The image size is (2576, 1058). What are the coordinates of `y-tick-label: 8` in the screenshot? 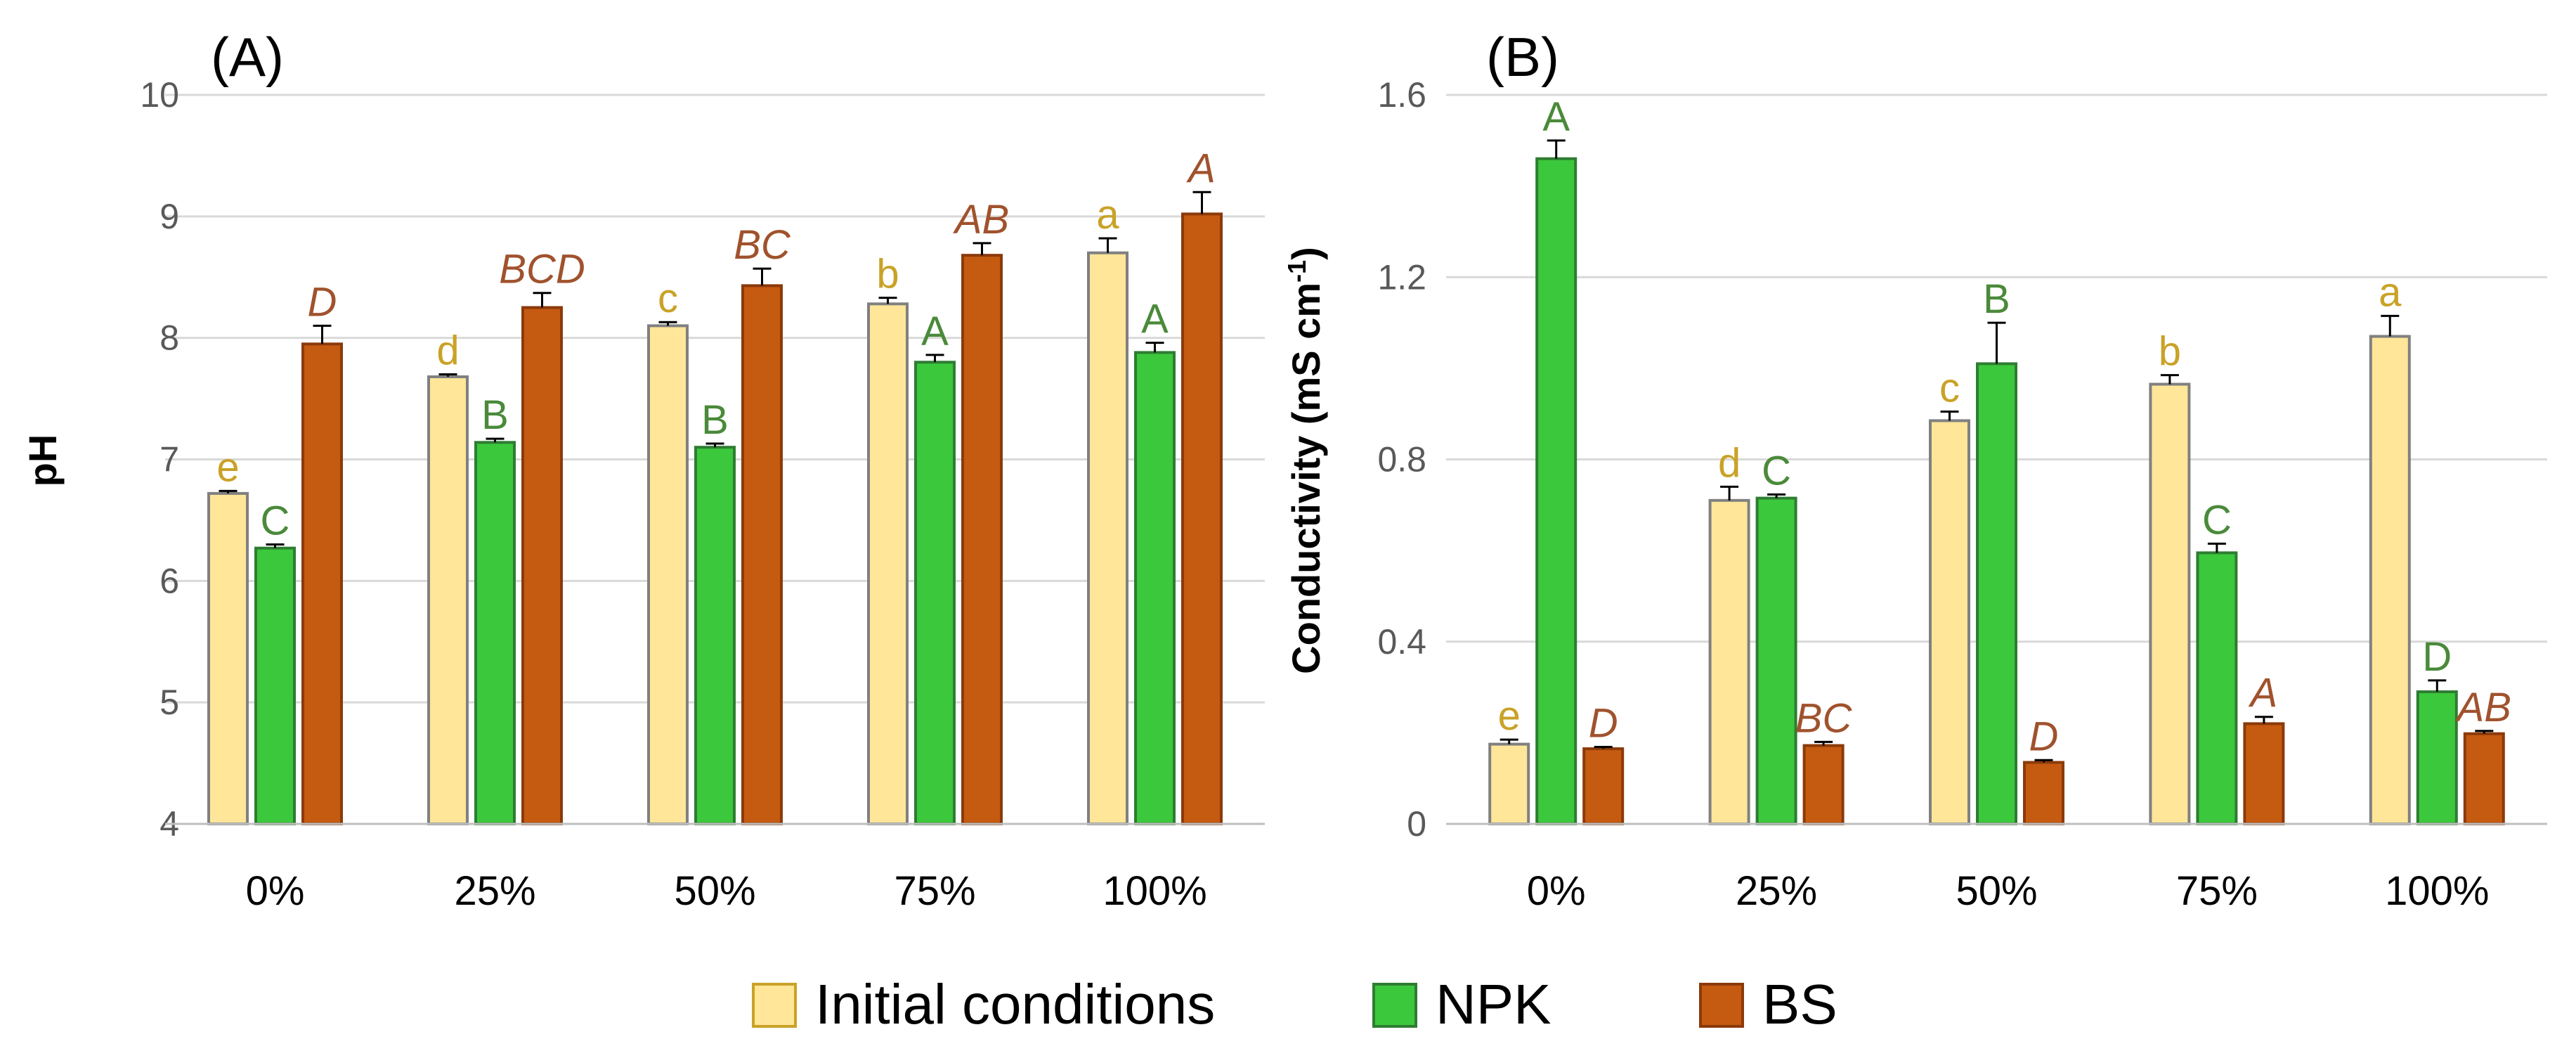 It's located at (169, 338).